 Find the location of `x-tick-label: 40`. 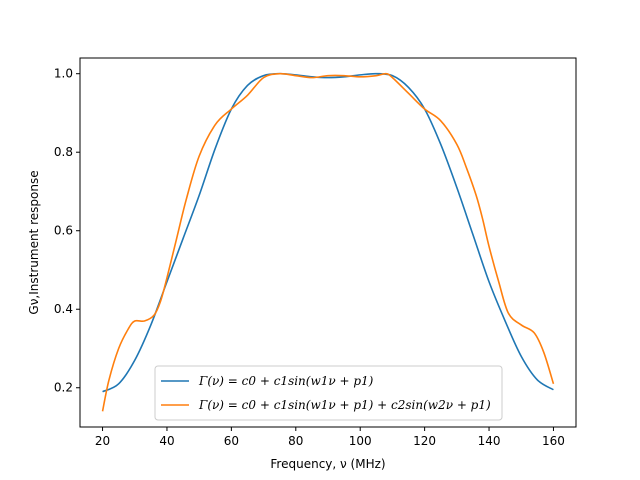

x-tick-label: 40 is located at coordinates (166, 441).